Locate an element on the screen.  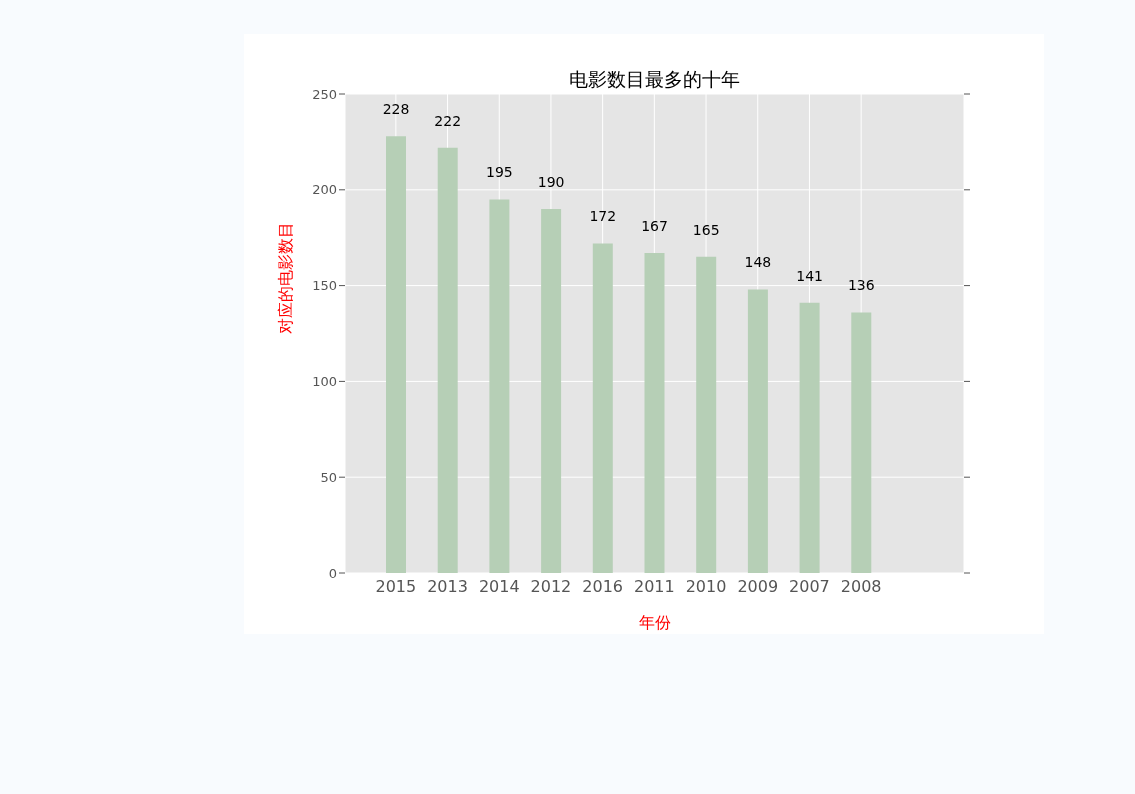
data-label: 190 is located at coordinates (551, 181).